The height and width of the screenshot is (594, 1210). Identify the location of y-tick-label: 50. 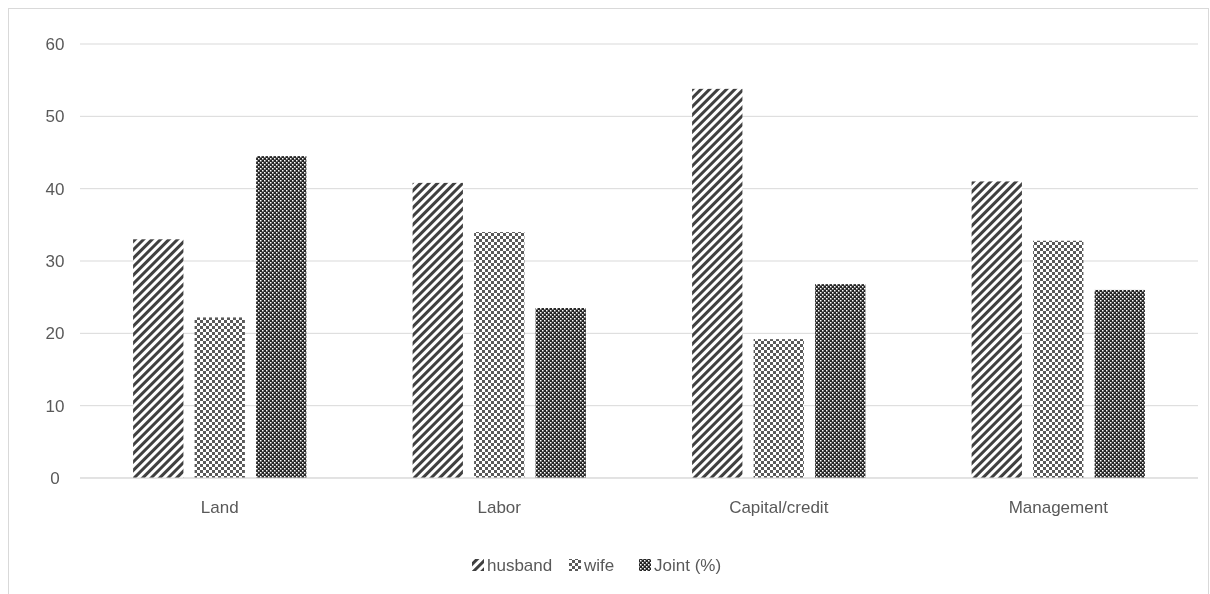
(55, 117).